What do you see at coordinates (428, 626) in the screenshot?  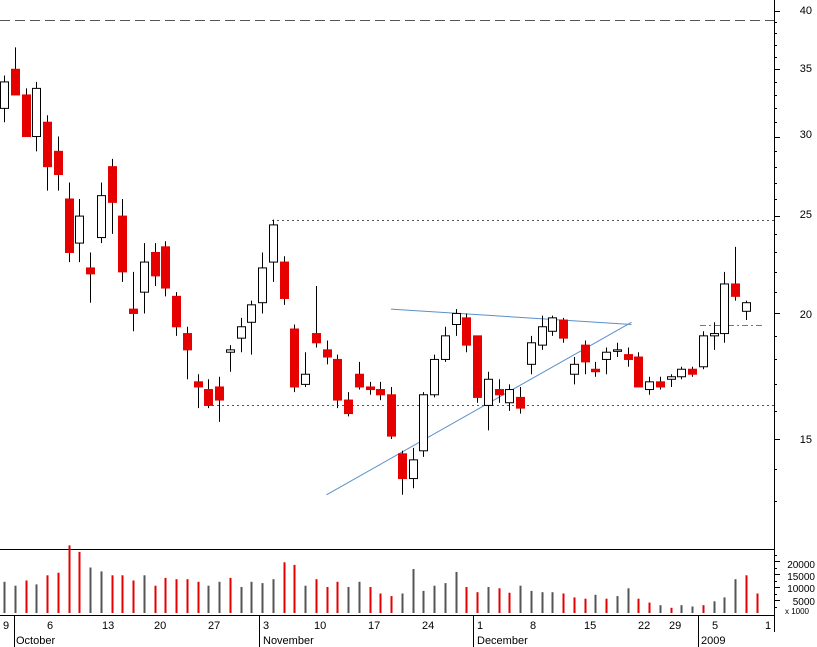 I see `day-label: 24` at bounding box center [428, 626].